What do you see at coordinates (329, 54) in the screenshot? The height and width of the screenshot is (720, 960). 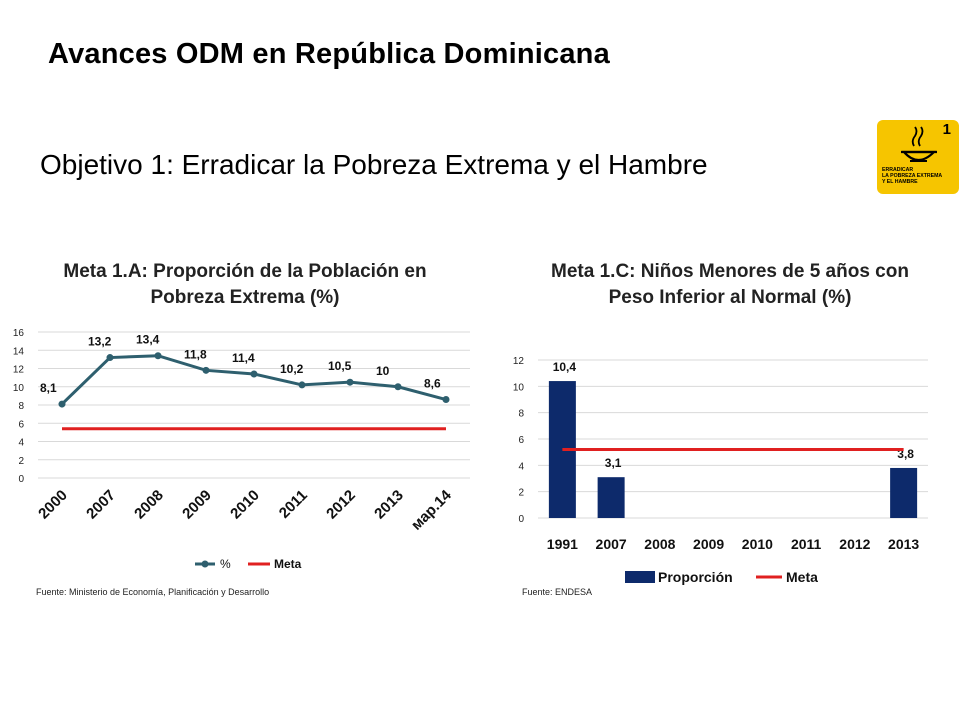 I see `page-title: Avances ODM en República Dominicana` at bounding box center [329, 54].